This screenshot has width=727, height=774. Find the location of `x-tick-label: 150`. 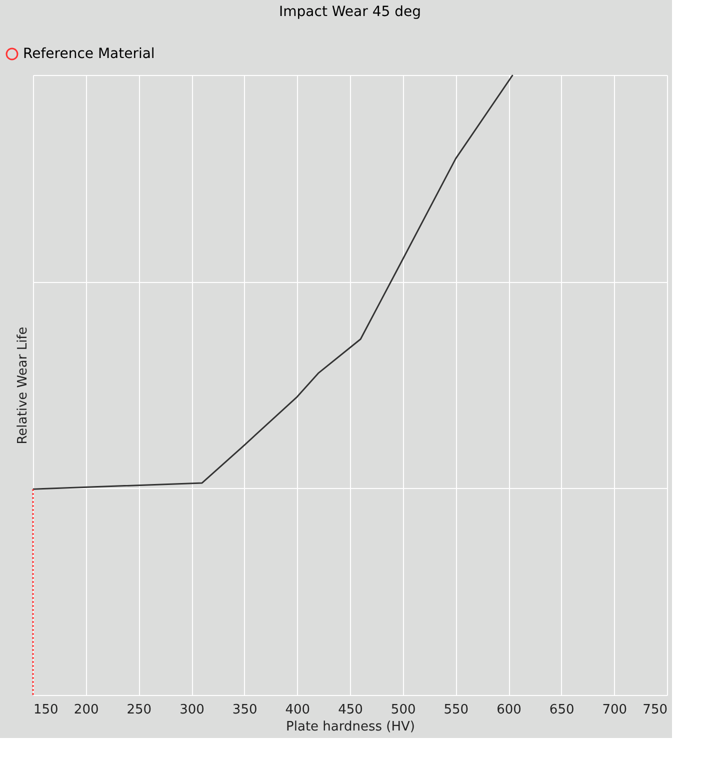

x-tick-label: 150 is located at coordinates (46, 710).